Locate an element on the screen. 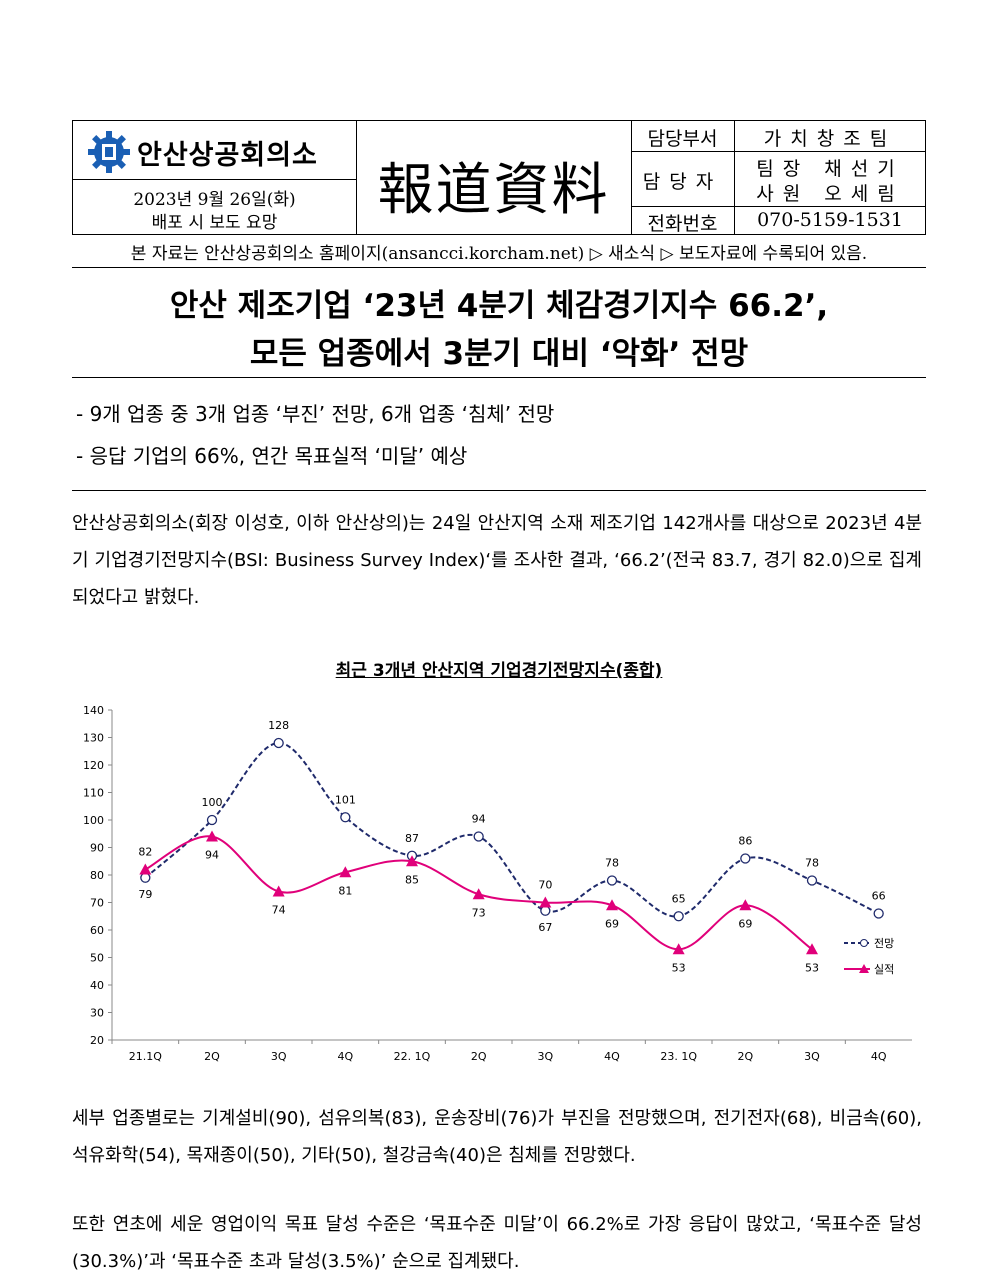  x-tick-label: 21.1Q is located at coordinates (145, 1056).